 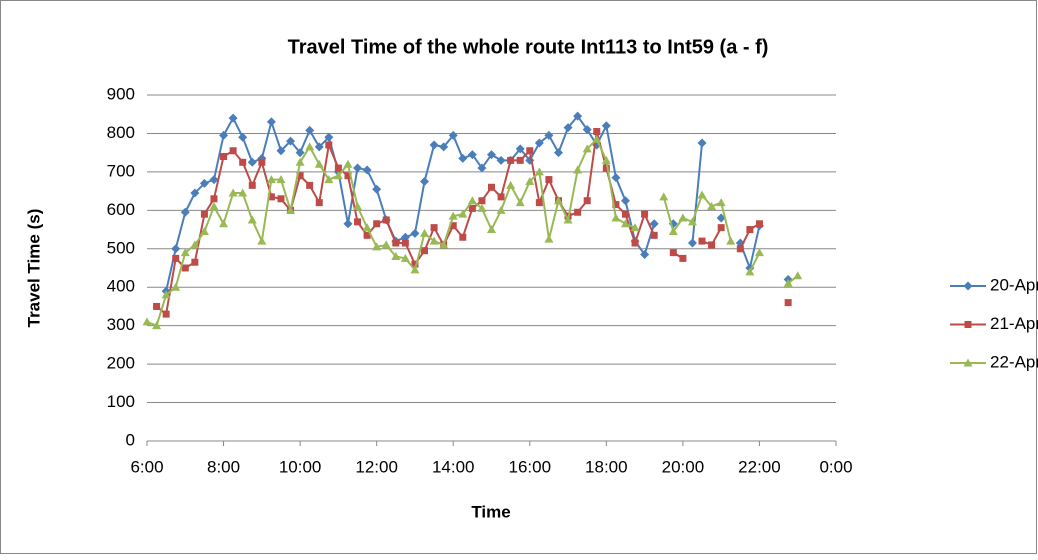 I want to click on y-tick-label: 400, so click(x=121, y=286).